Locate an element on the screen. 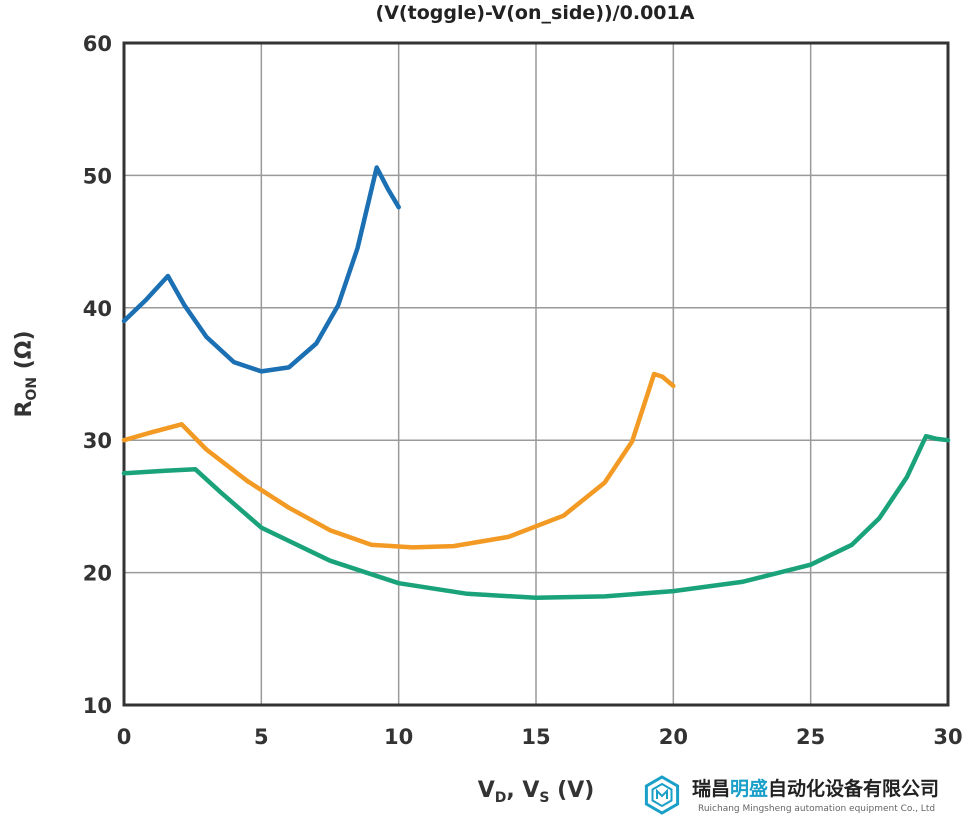 The image size is (972, 819). x-tick-label: 25 is located at coordinates (810, 737).